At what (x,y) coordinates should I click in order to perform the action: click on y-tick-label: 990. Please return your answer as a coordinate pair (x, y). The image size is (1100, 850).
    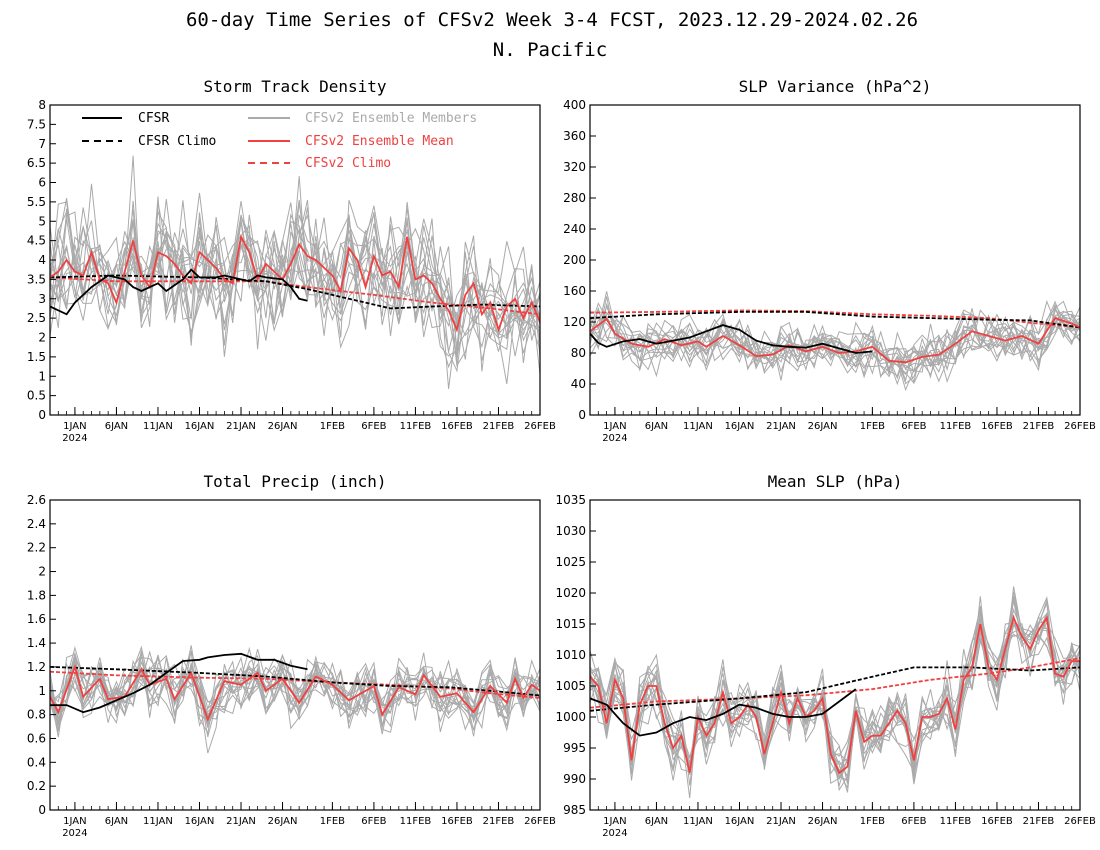
    Looking at the image, I should click on (574, 779).